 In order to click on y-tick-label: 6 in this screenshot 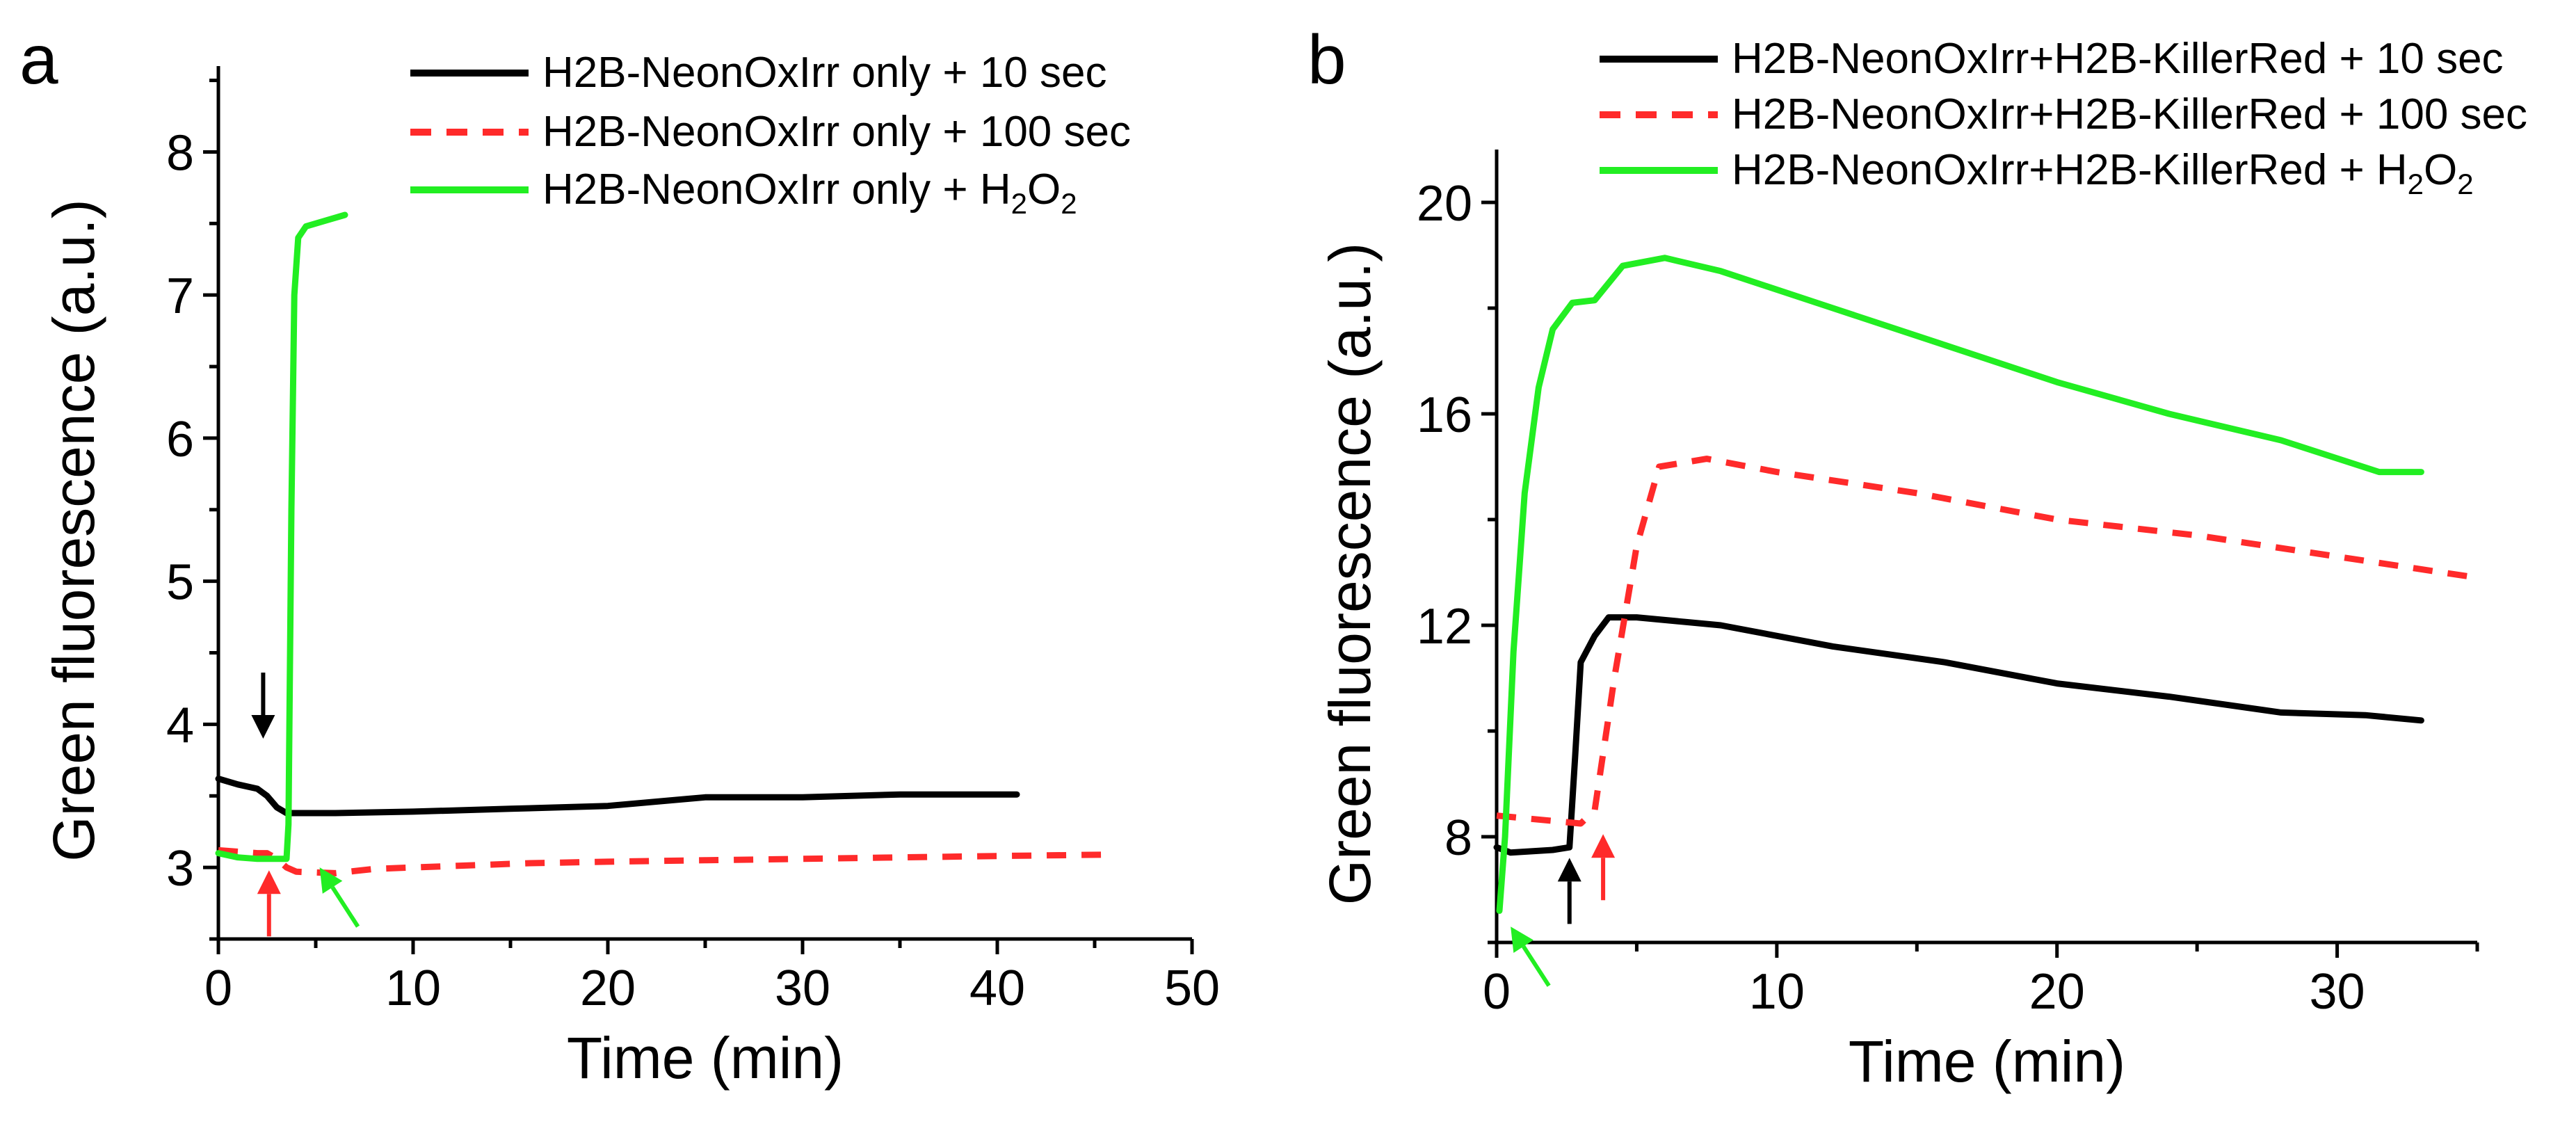, I will do `click(180, 439)`.